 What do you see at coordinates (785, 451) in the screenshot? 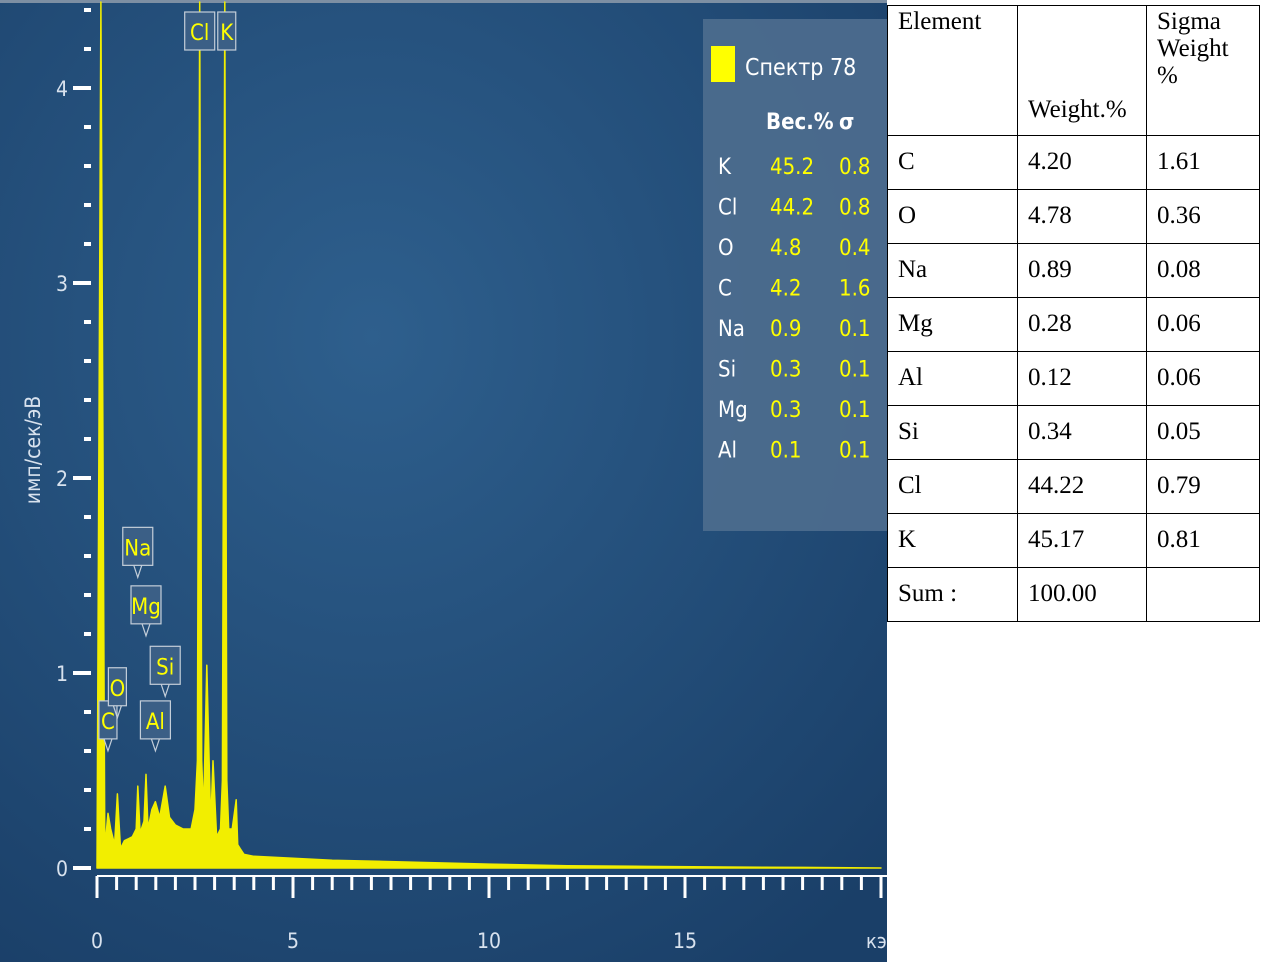
I see `legend-weight: 0.1` at bounding box center [785, 451].